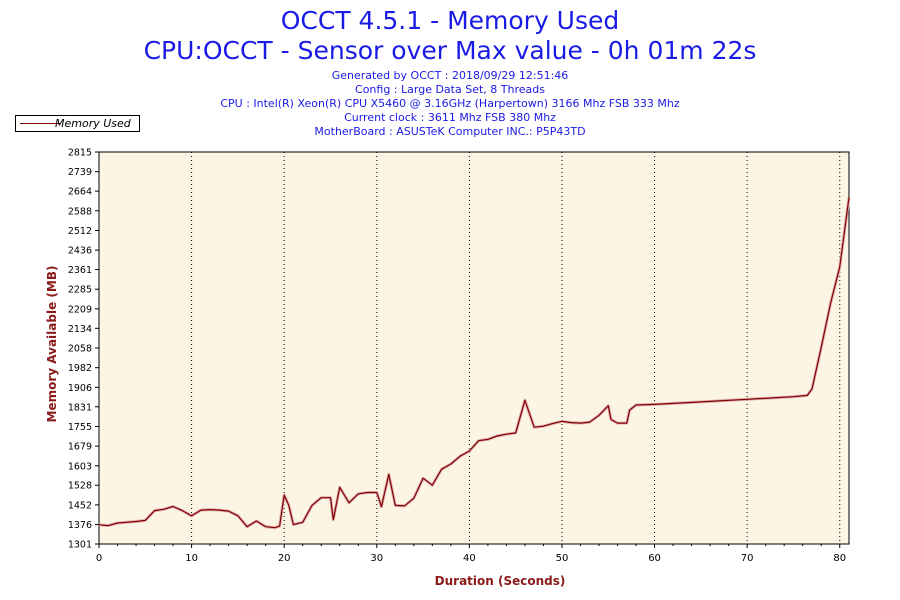 This screenshot has height=600, width=900. Describe the element at coordinates (80, 172) in the screenshot. I see `y-tick-label: 2739` at that location.